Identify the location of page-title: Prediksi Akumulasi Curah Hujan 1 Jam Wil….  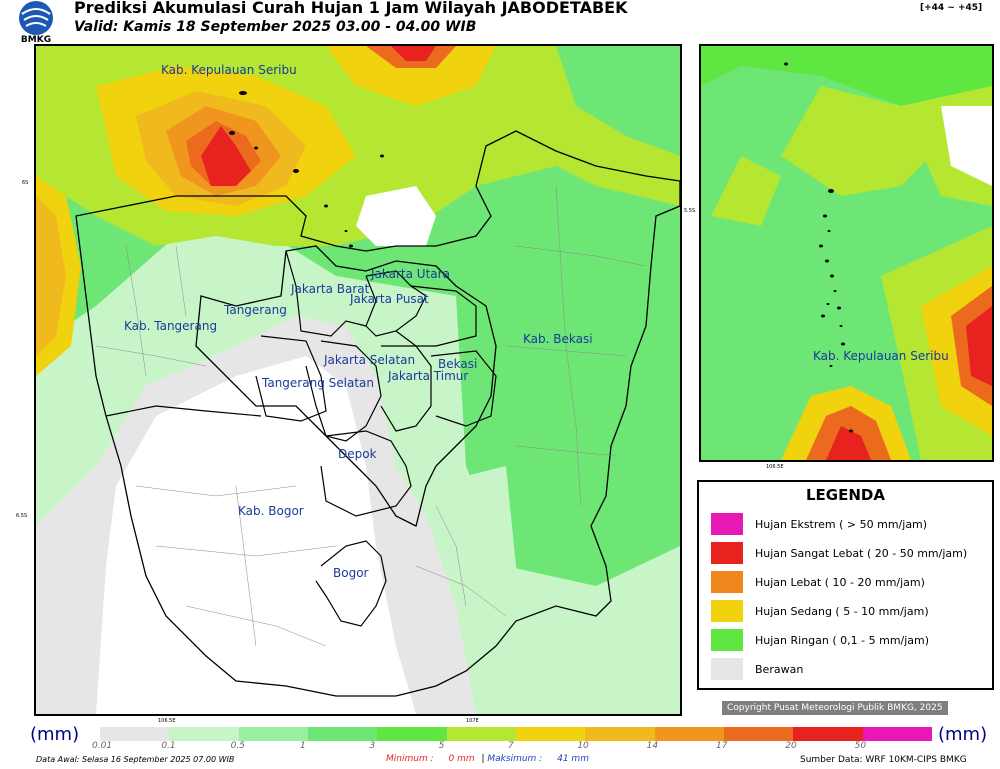
(351, 8).